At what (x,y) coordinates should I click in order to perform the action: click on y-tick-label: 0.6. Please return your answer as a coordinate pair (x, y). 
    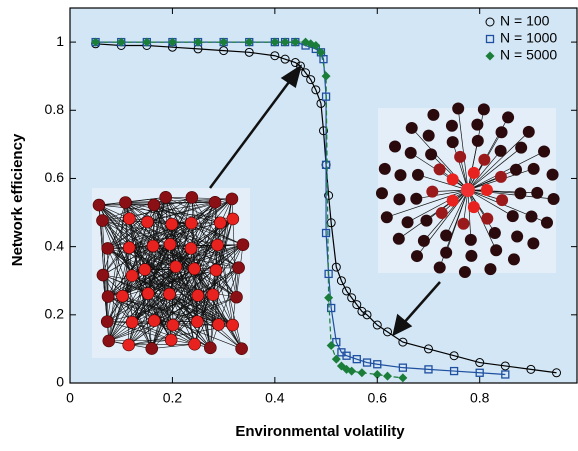
    Looking at the image, I should click on (55, 177).